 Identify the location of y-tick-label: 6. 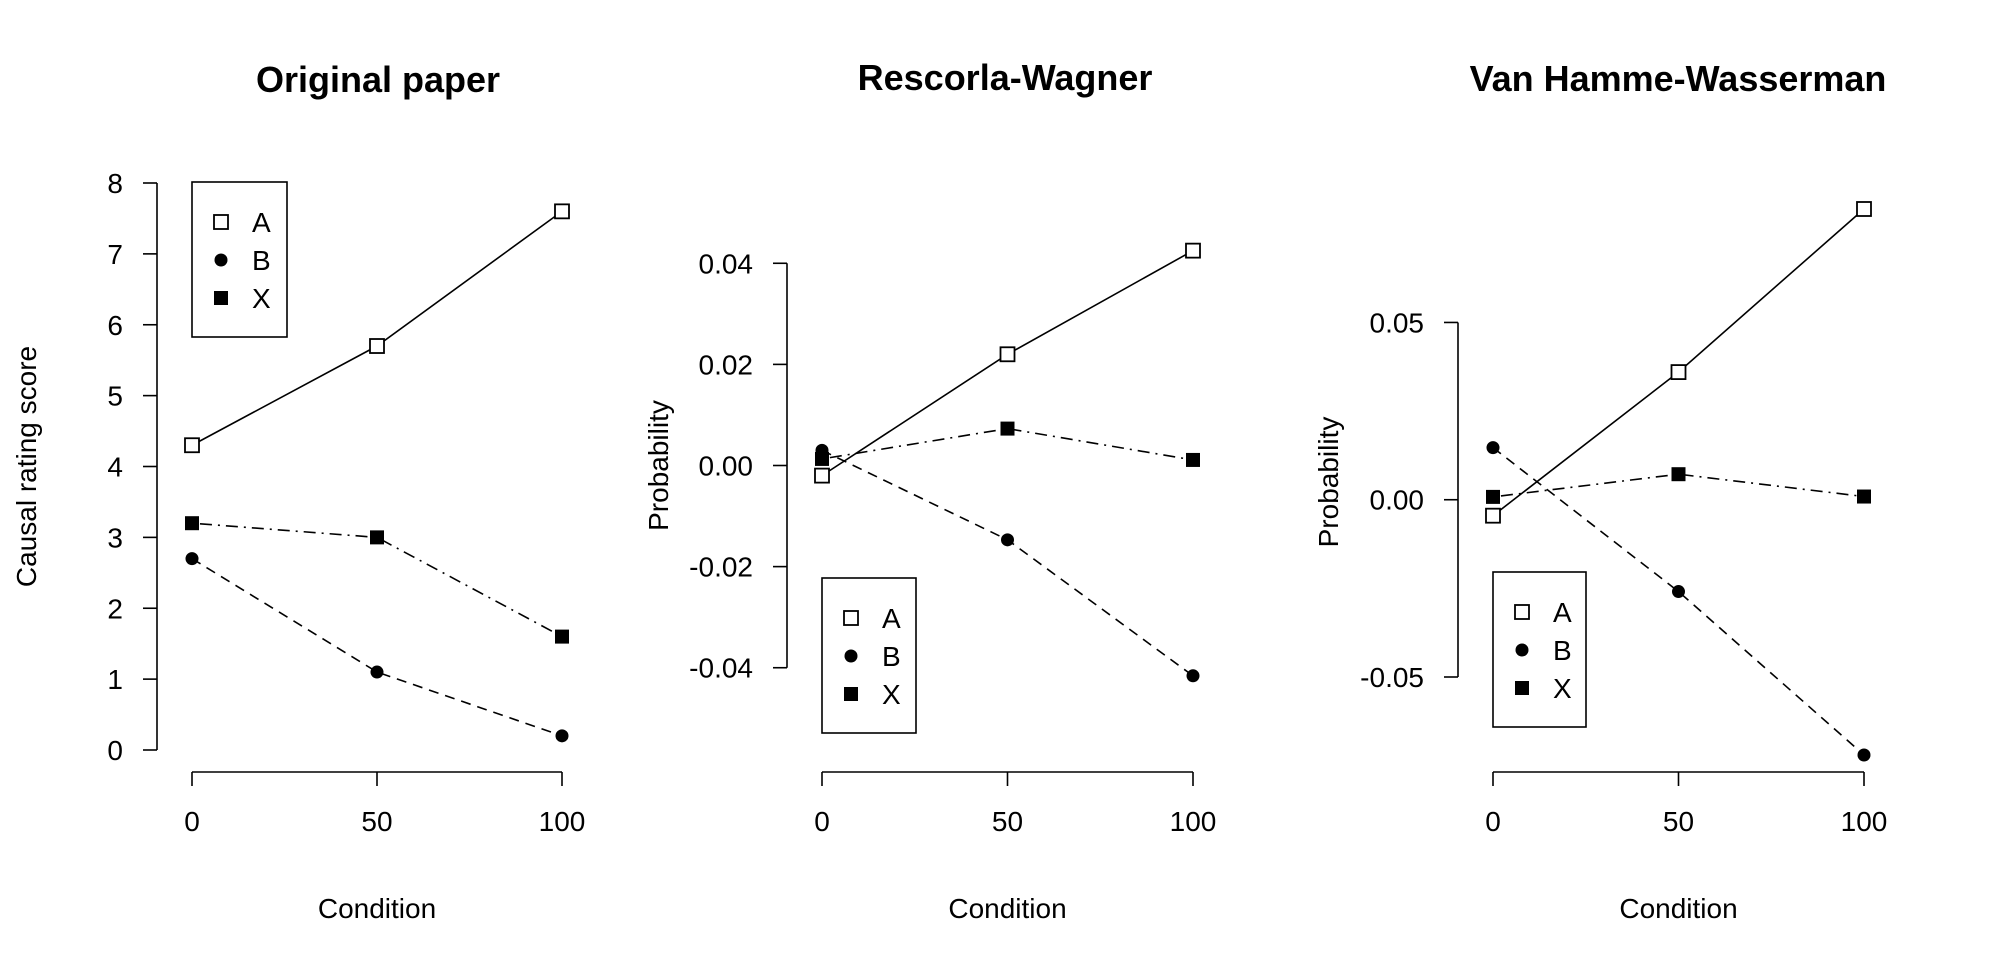
(115, 325).